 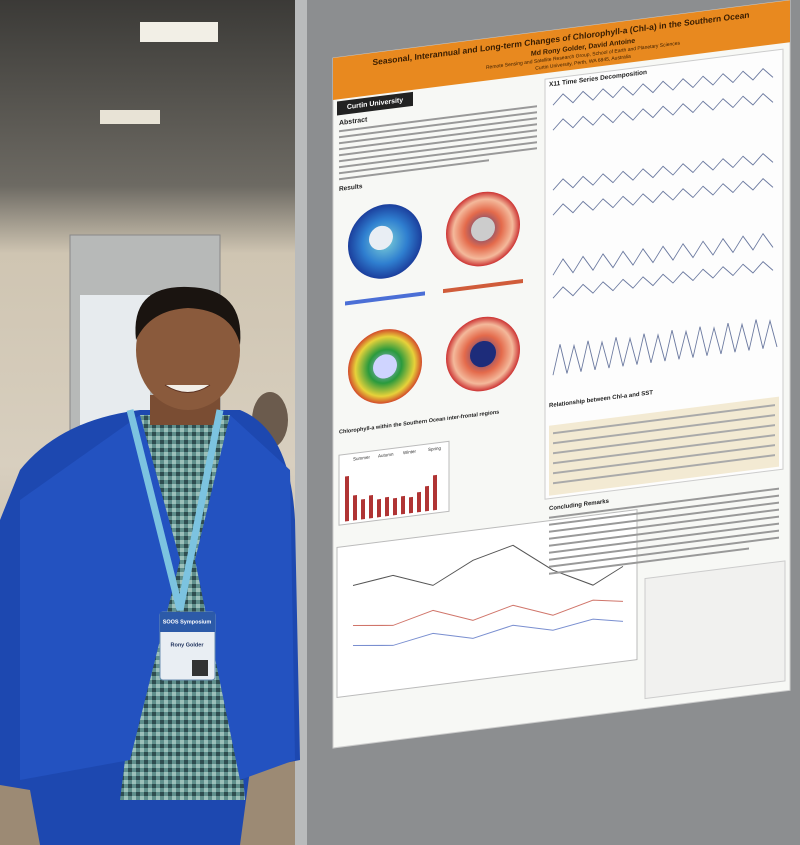 What do you see at coordinates (434, 448) in the screenshot?
I see `season-label: Spring` at bounding box center [434, 448].